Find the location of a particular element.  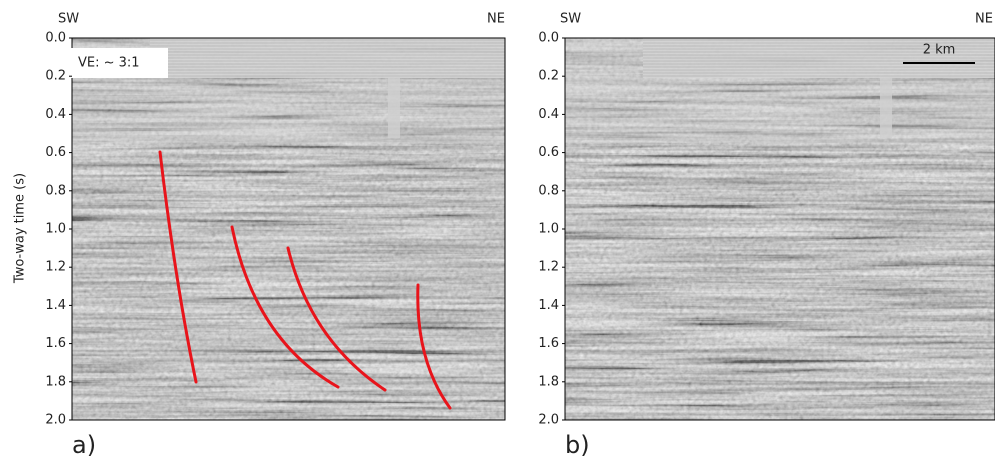

y-axis-title: Two-way time (s) is located at coordinates (20, 228).